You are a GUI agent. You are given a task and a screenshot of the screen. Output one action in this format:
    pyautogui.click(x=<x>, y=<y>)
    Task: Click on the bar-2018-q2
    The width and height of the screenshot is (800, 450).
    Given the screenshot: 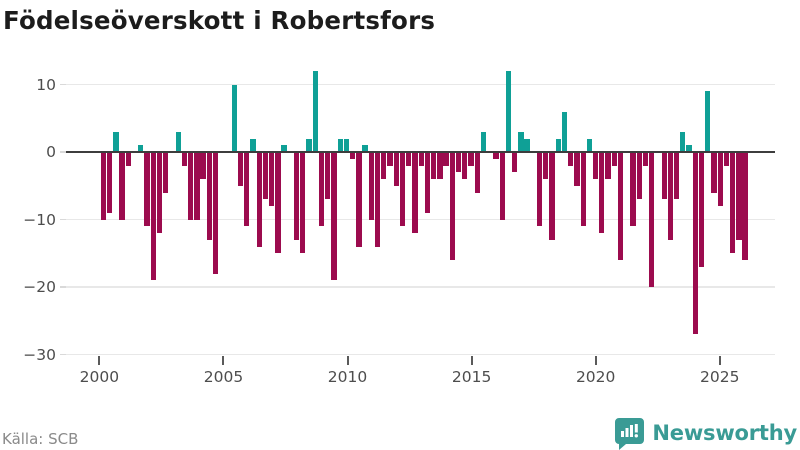 What is the action you would take?
    pyautogui.click(x=558, y=145)
    